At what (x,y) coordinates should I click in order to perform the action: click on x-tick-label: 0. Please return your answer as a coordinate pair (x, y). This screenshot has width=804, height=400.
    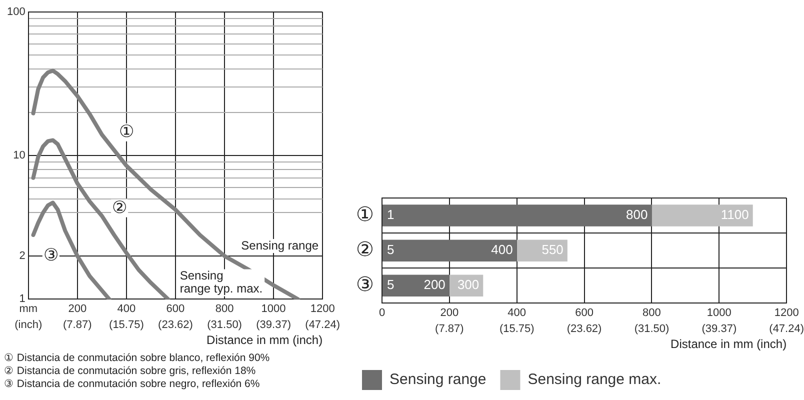
    Looking at the image, I should click on (382, 312).